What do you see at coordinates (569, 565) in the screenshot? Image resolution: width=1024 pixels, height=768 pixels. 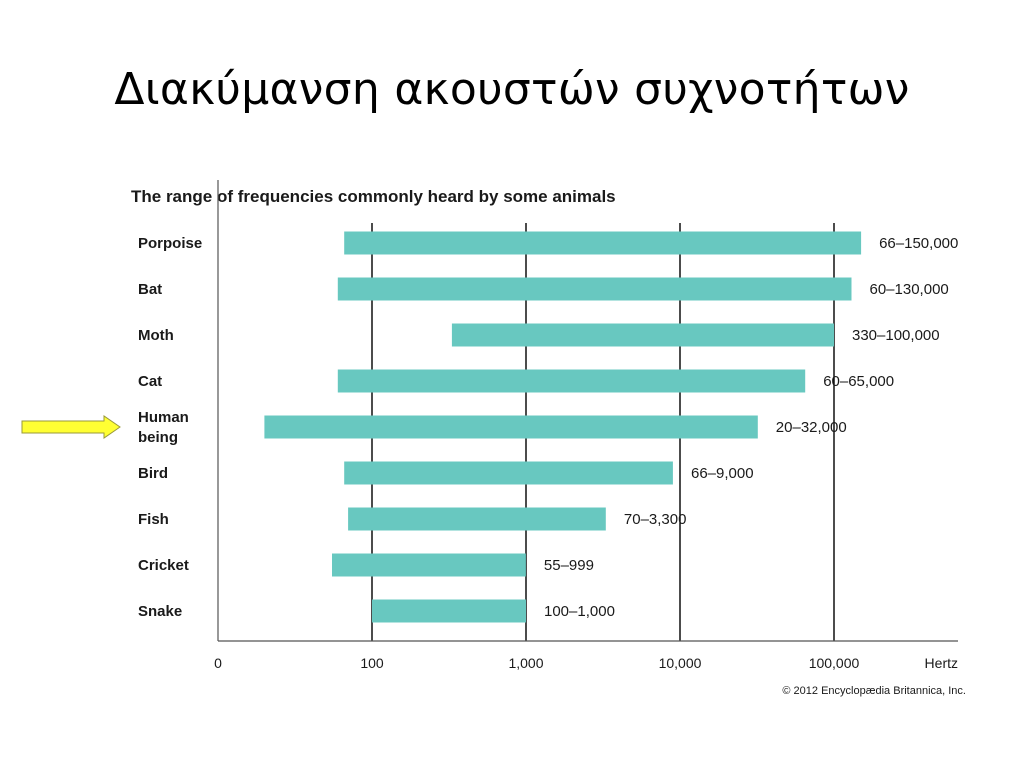 I see `range-label: 55–999` at bounding box center [569, 565].